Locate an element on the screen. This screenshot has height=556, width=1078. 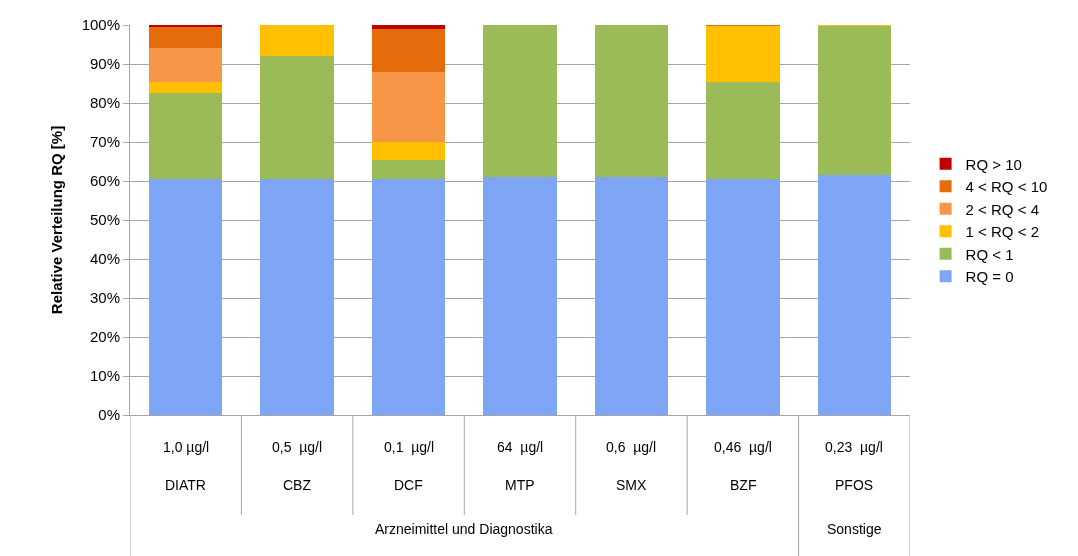
y-tick-label: 90% is located at coordinates (104, 64).